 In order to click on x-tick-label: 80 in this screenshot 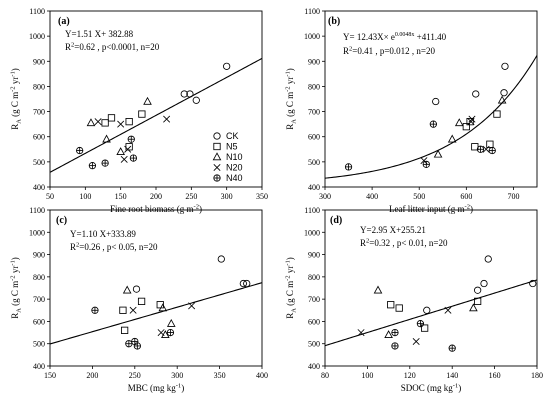, I will do `click(325, 375)`.